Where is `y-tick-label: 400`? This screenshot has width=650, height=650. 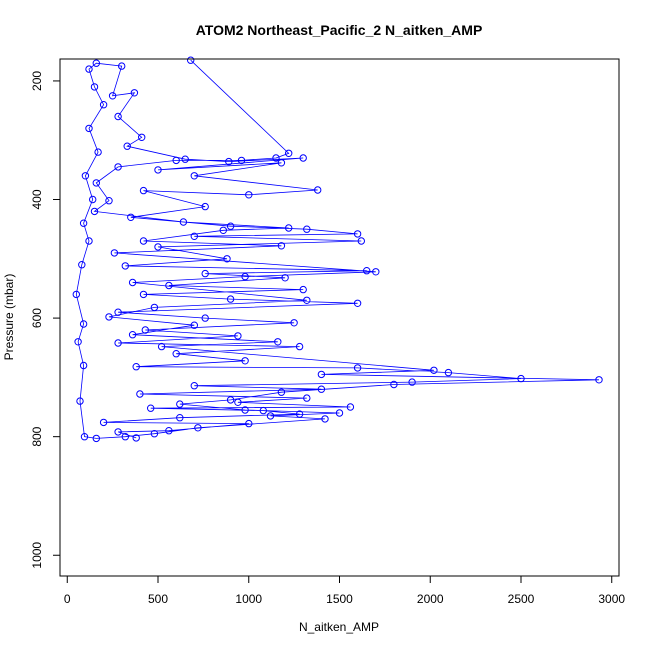 y-tick-label: 400 is located at coordinates (37, 199).